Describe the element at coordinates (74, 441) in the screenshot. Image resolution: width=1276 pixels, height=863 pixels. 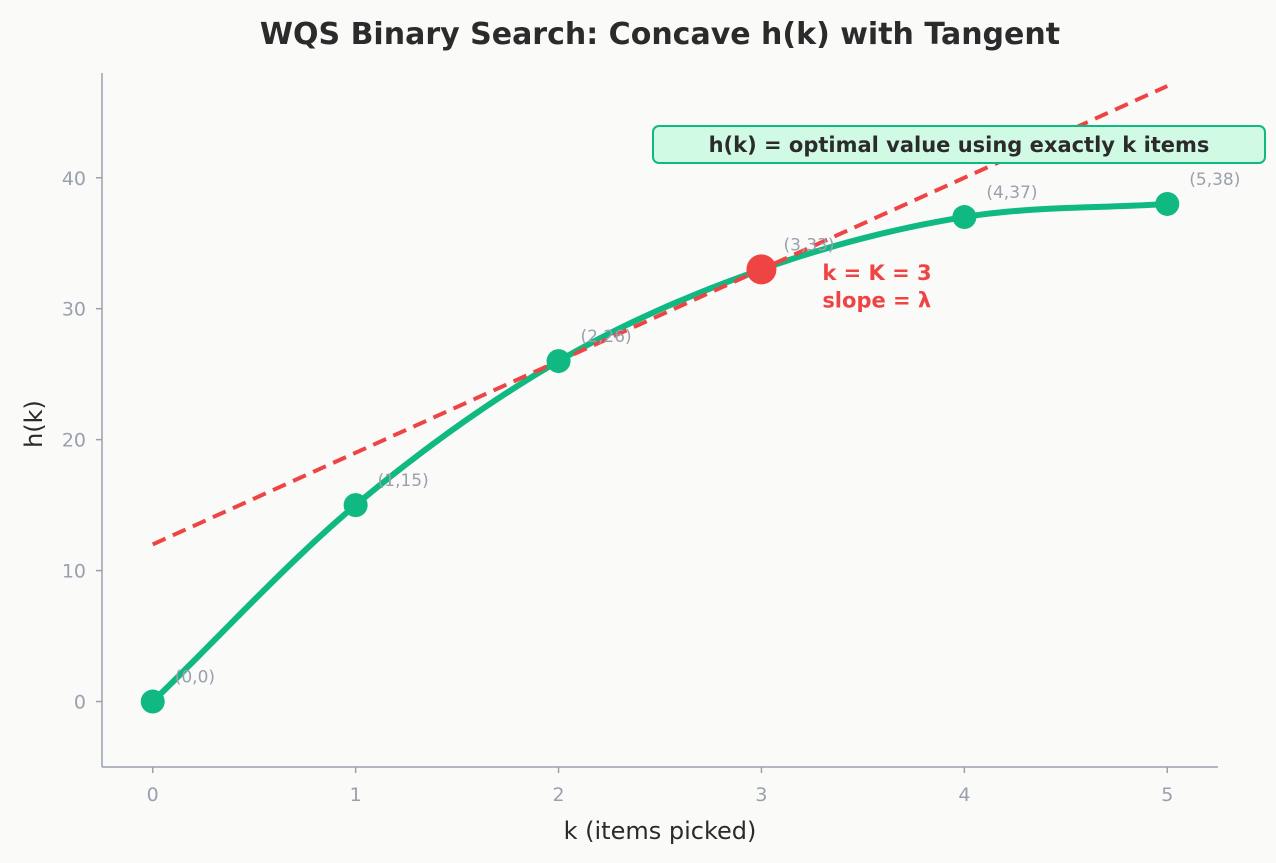
I see `y-tick-label: 20` at that location.